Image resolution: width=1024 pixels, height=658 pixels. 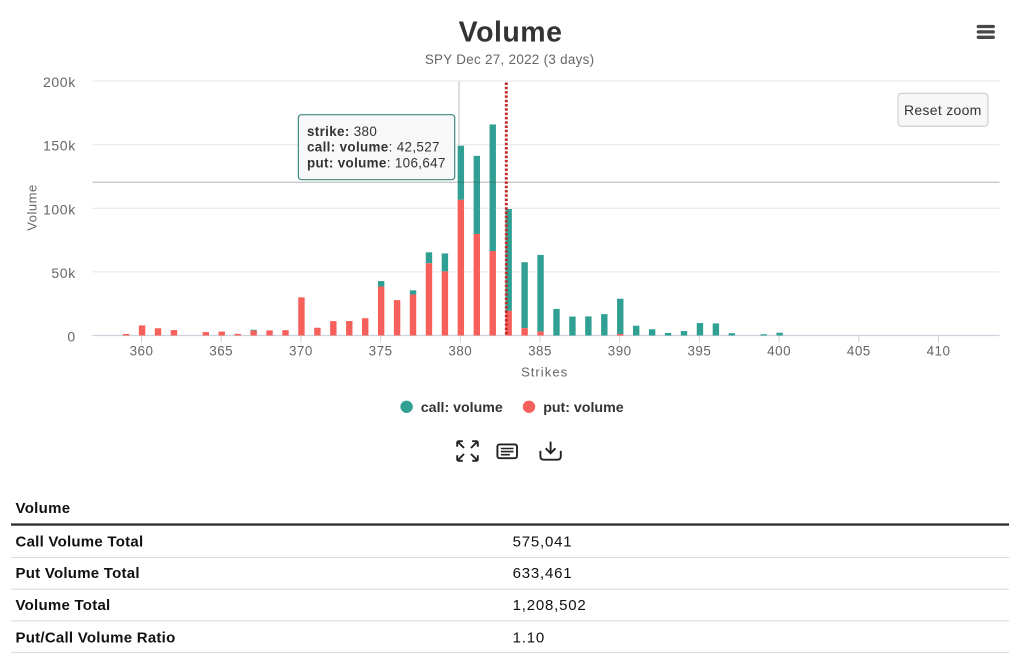 What do you see at coordinates (142, 350) in the screenshot?
I see `svg-text: 360` at bounding box center [142, 350].